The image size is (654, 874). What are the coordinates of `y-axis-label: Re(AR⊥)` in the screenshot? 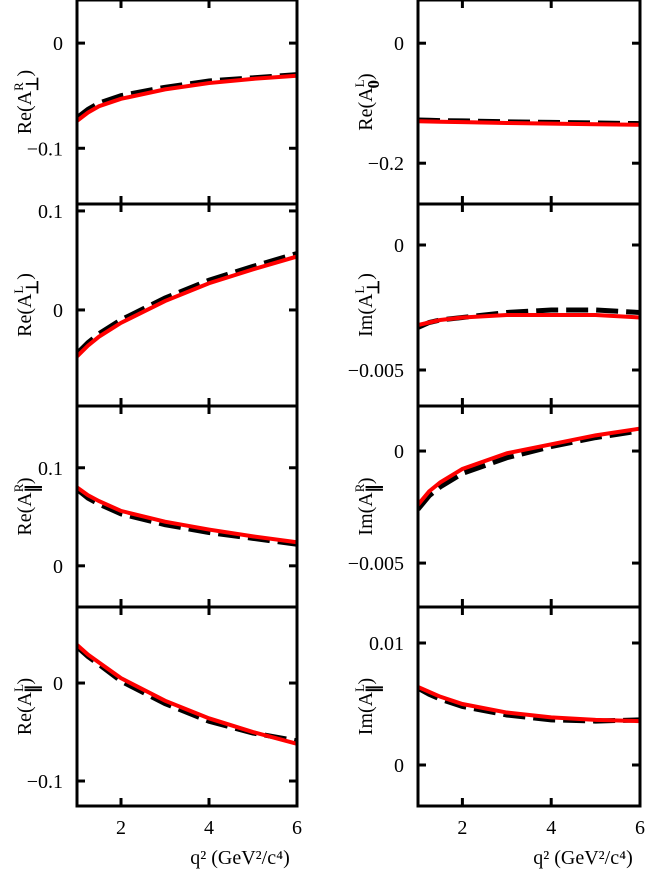 It's located at (26, 102).